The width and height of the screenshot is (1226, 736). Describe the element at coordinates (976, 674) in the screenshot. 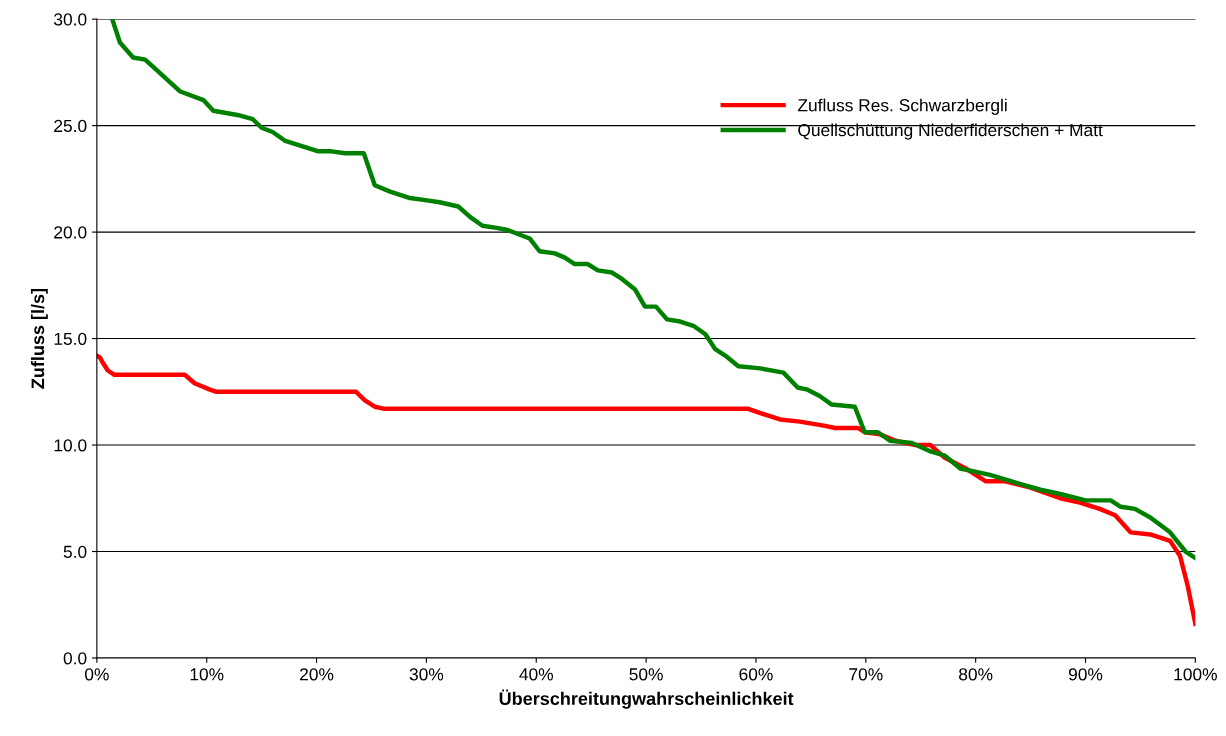

I see `x-tick-label: 80%` at that location.